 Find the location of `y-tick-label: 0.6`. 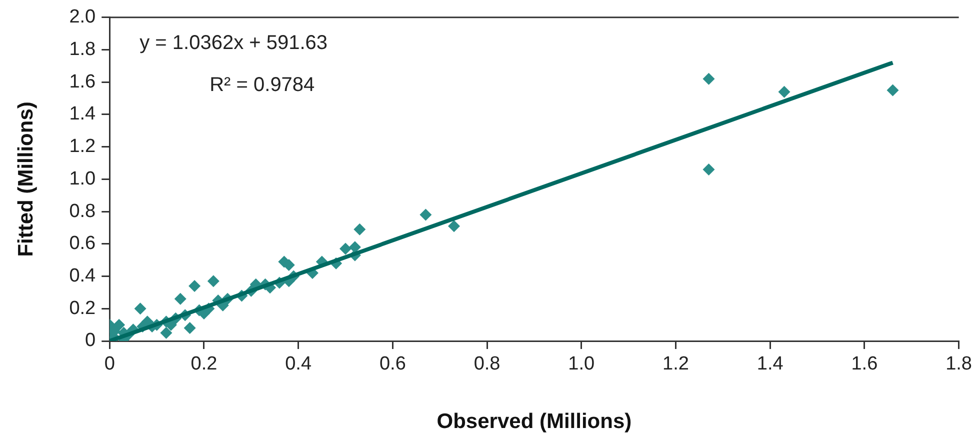

y-tick-label: 0.6 is located at coordinates (82, 243).